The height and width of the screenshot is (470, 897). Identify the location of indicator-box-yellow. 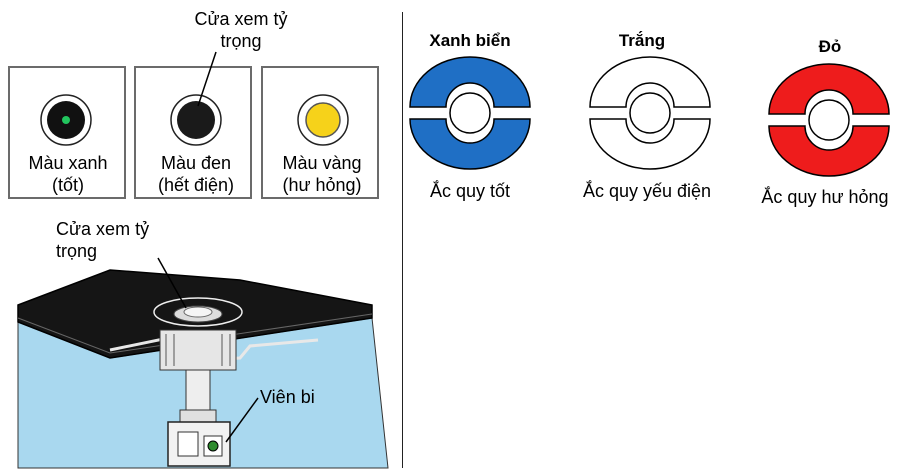
(320, 132).